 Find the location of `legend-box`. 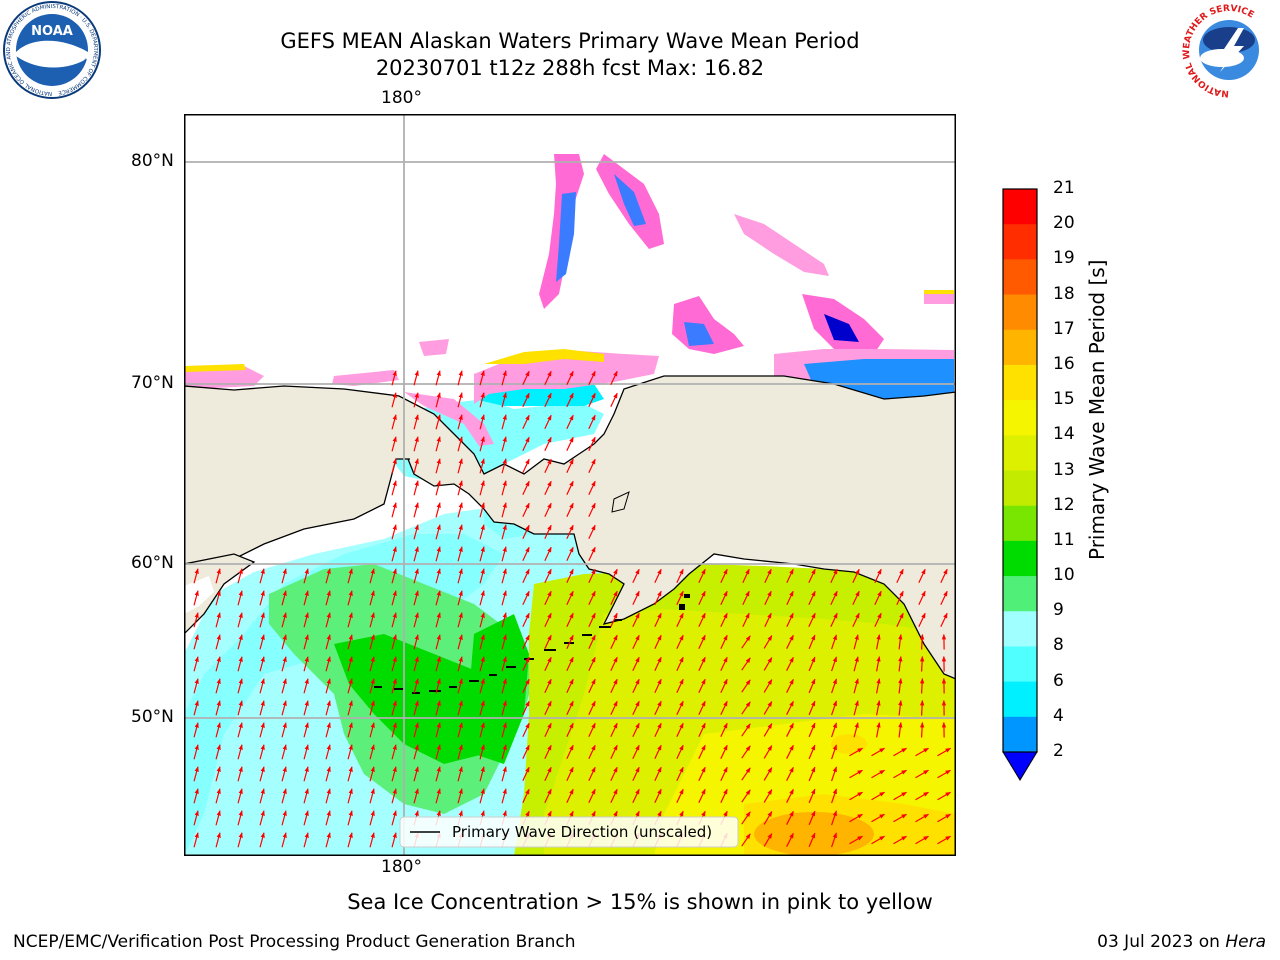

legend-box is located at coordinates (569, 832).